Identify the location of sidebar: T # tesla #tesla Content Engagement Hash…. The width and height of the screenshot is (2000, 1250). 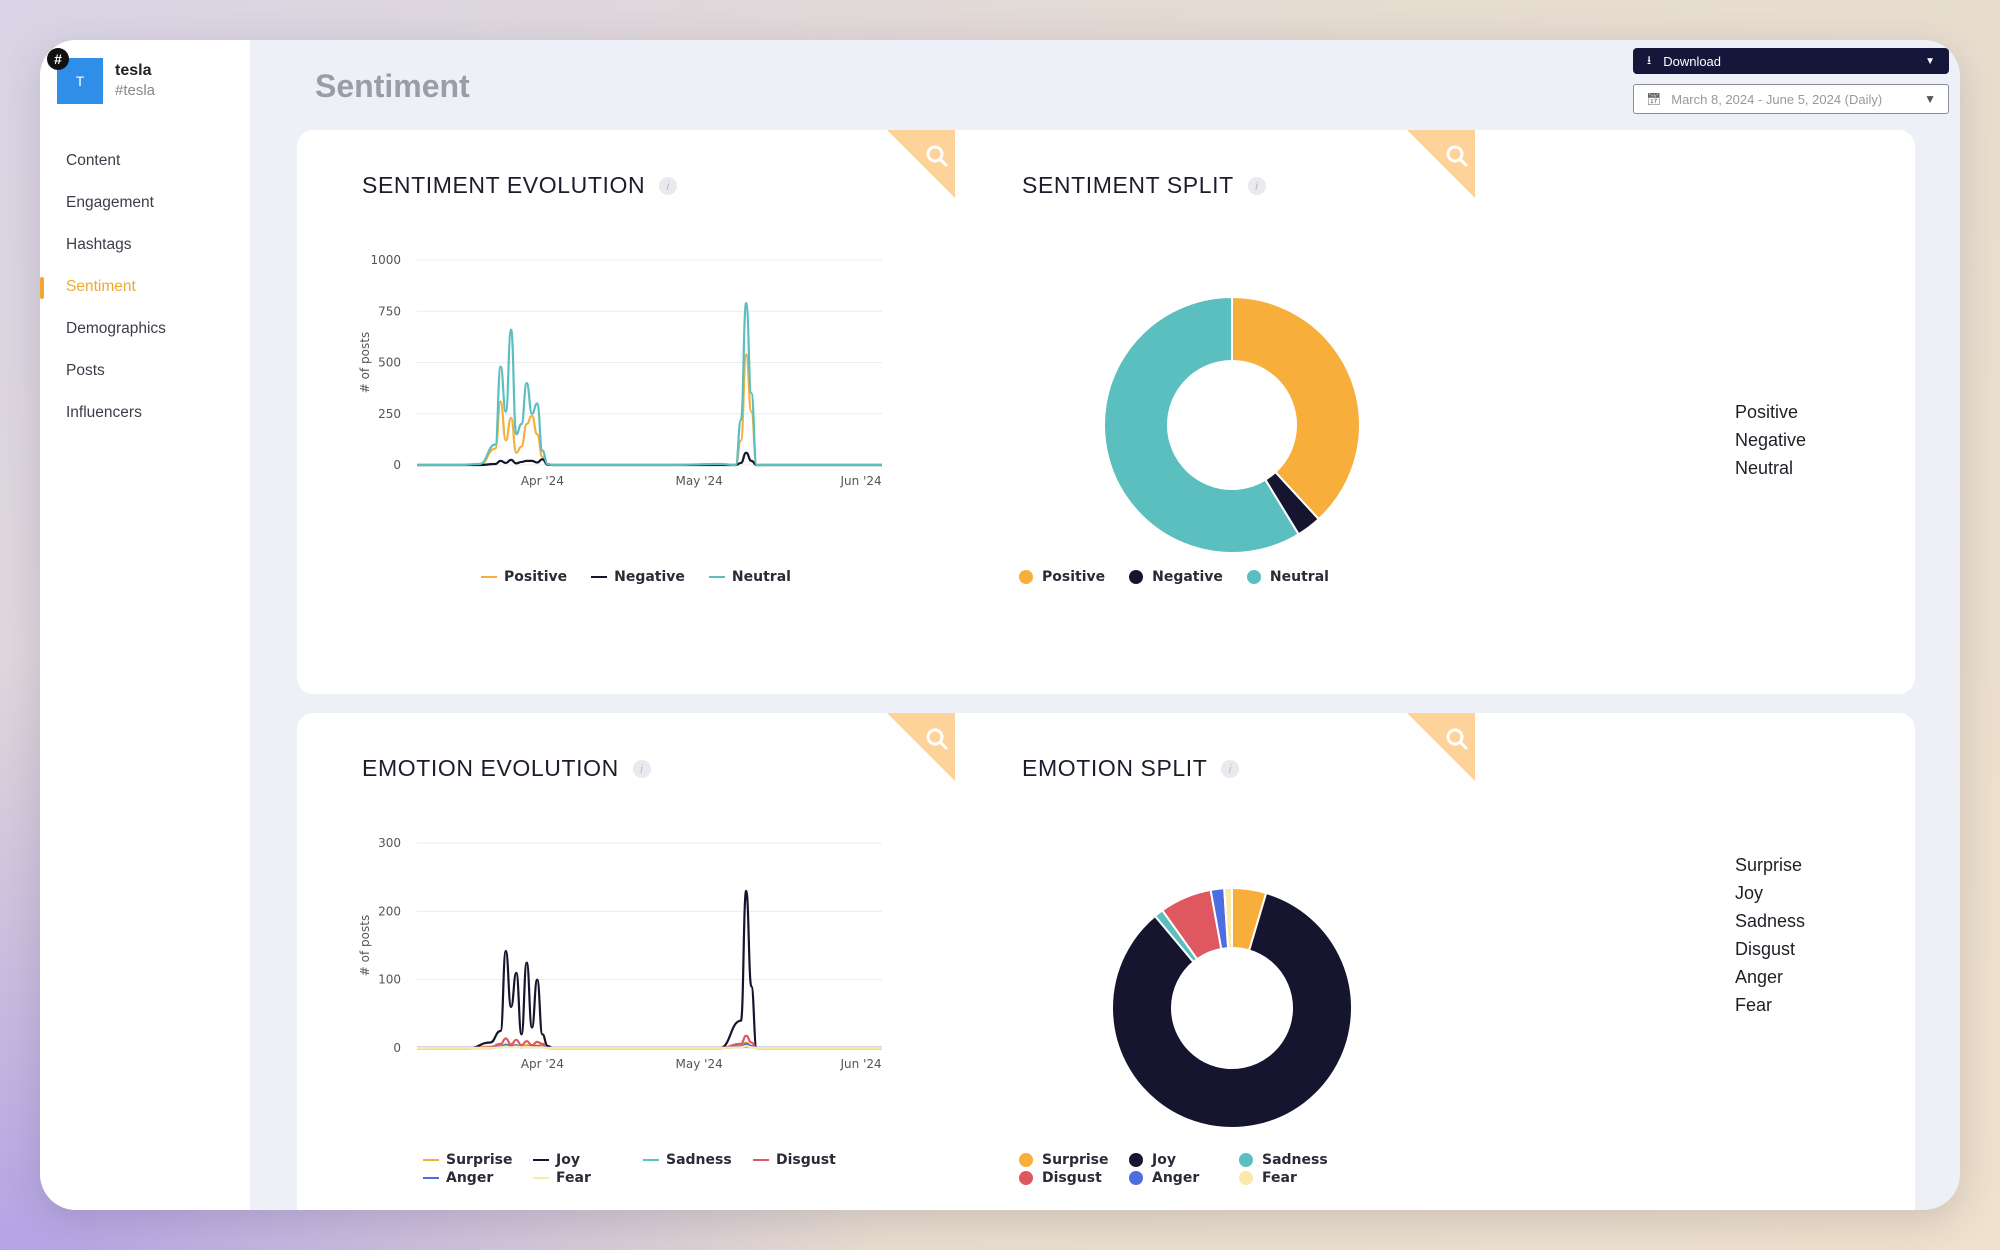
(145, 625).